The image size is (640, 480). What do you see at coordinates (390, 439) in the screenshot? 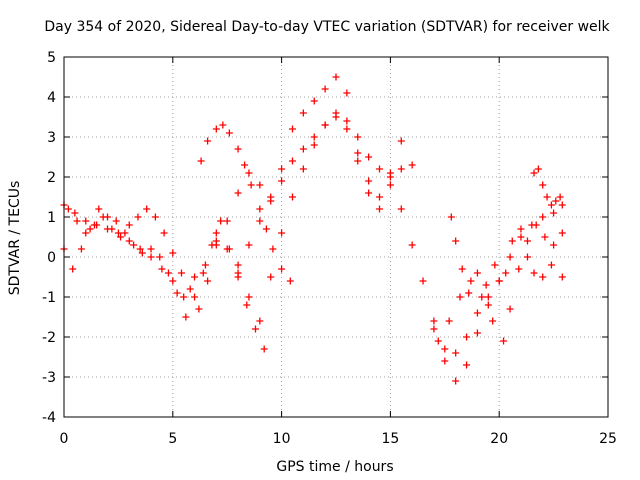
I see `x-tick-label: 15` at bounding box center [390, 439].